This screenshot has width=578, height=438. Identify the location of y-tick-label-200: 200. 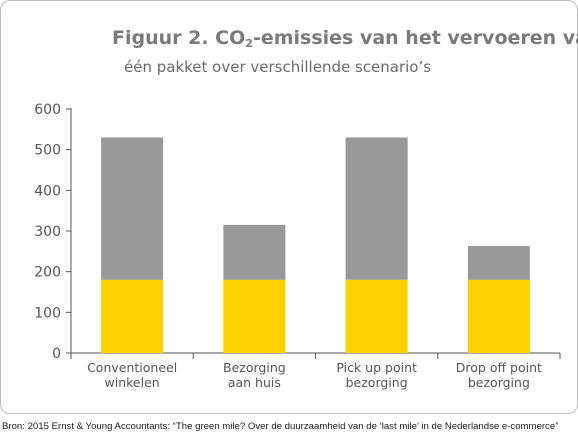
(47, 273).